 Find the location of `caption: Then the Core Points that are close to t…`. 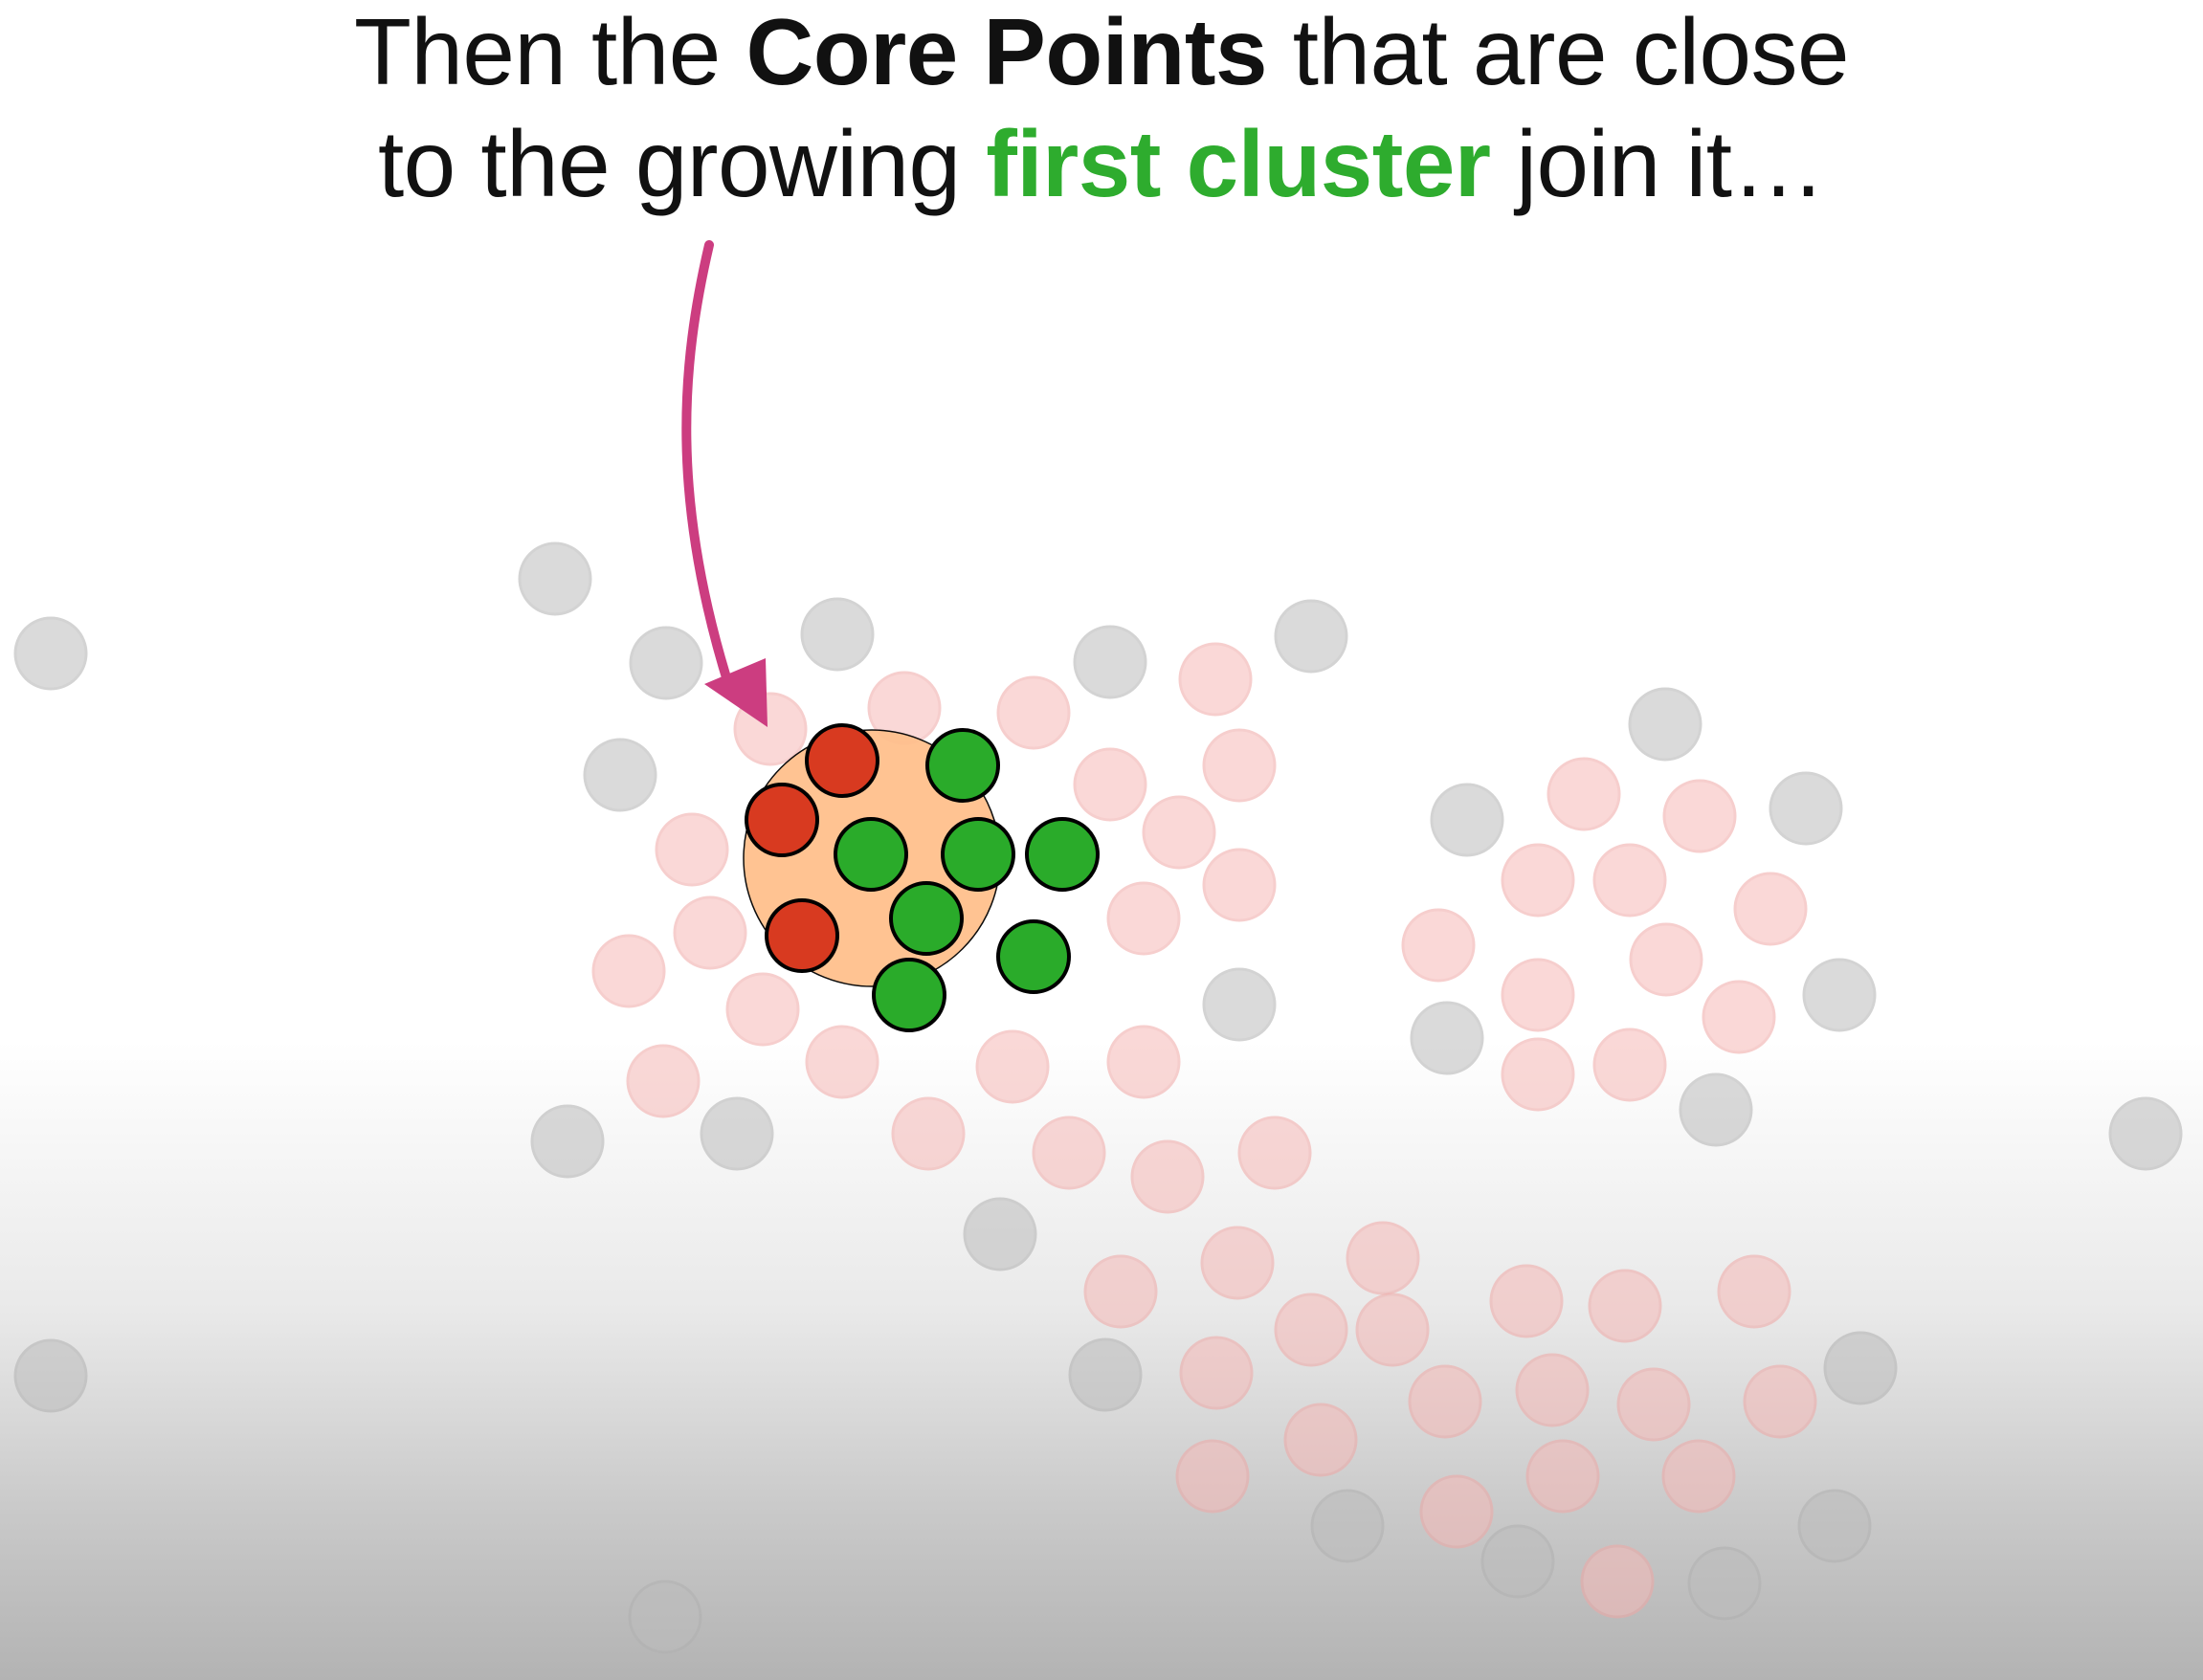

caption: Then the Core Points that are close to t… is located at coordinates (1101, 110).